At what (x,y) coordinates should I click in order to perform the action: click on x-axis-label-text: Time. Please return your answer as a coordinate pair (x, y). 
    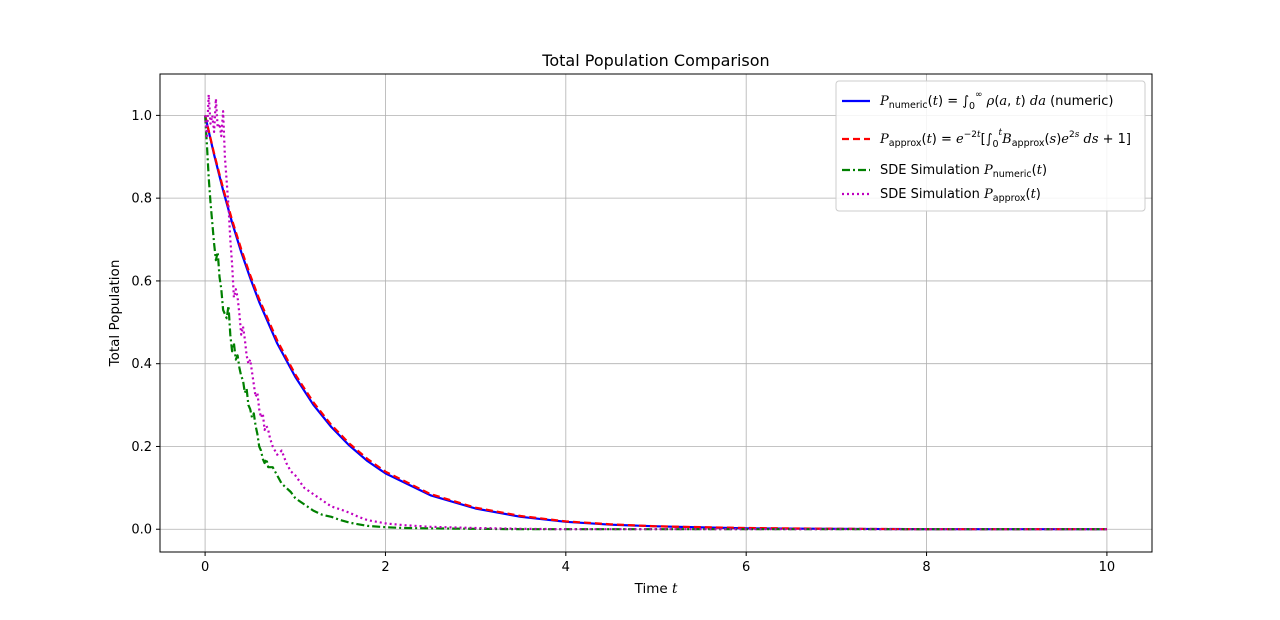
    Looking at the image, I should click on (651, 589).